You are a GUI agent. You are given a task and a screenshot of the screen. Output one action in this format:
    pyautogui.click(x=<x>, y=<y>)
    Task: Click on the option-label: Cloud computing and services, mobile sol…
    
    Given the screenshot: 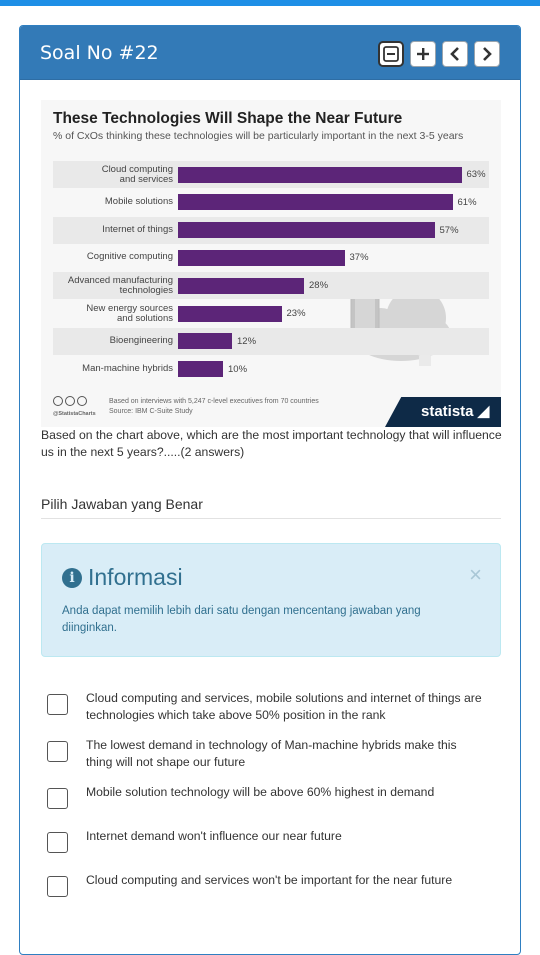 What is the action you would take?
    pyautogui.click(x=284, y=706)
    